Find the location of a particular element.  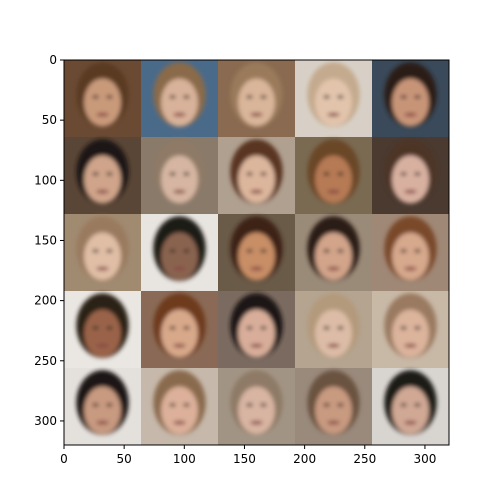

x-tick-label: 50 is located at coordinates (124, 459).